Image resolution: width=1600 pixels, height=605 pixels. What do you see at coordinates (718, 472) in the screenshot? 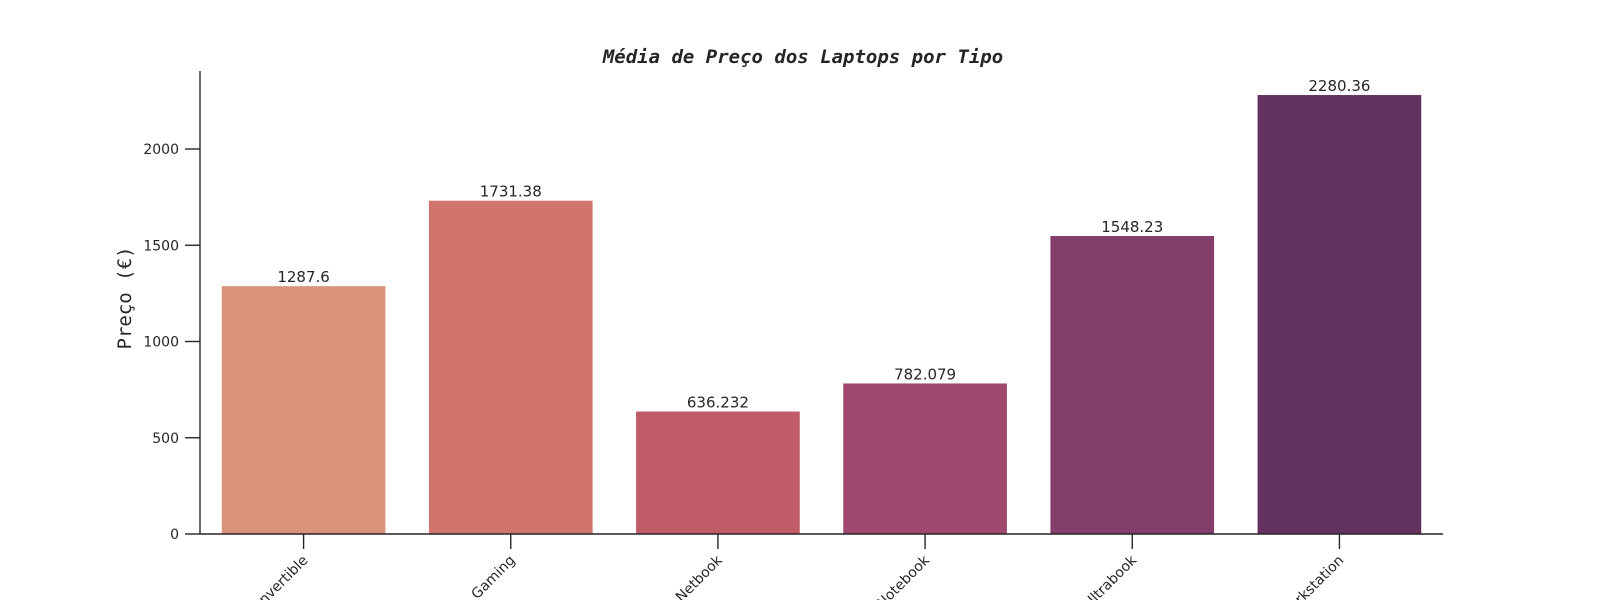
I see `bar-netbook` at bounding box center [718, 472].